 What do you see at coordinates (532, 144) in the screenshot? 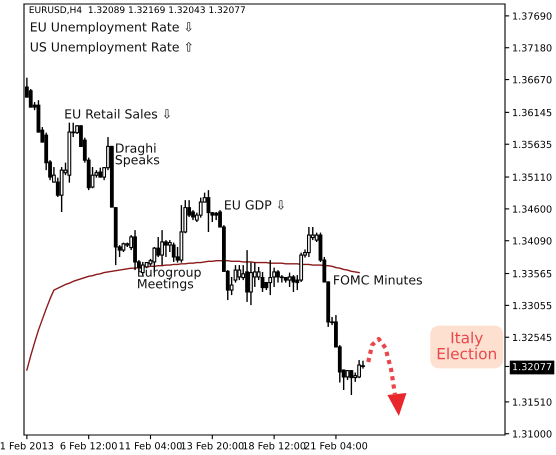
I see `y-tick-label: 1.35635` at bounding box center [532, 144].